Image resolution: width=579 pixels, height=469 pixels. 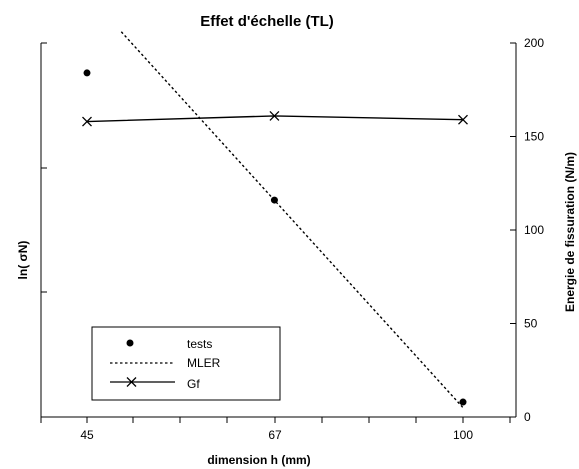 What do you see at coordinates (463, 435) in the screenshot?
I see `x-tick-label-2: 100` at bounding box center [463, 435].